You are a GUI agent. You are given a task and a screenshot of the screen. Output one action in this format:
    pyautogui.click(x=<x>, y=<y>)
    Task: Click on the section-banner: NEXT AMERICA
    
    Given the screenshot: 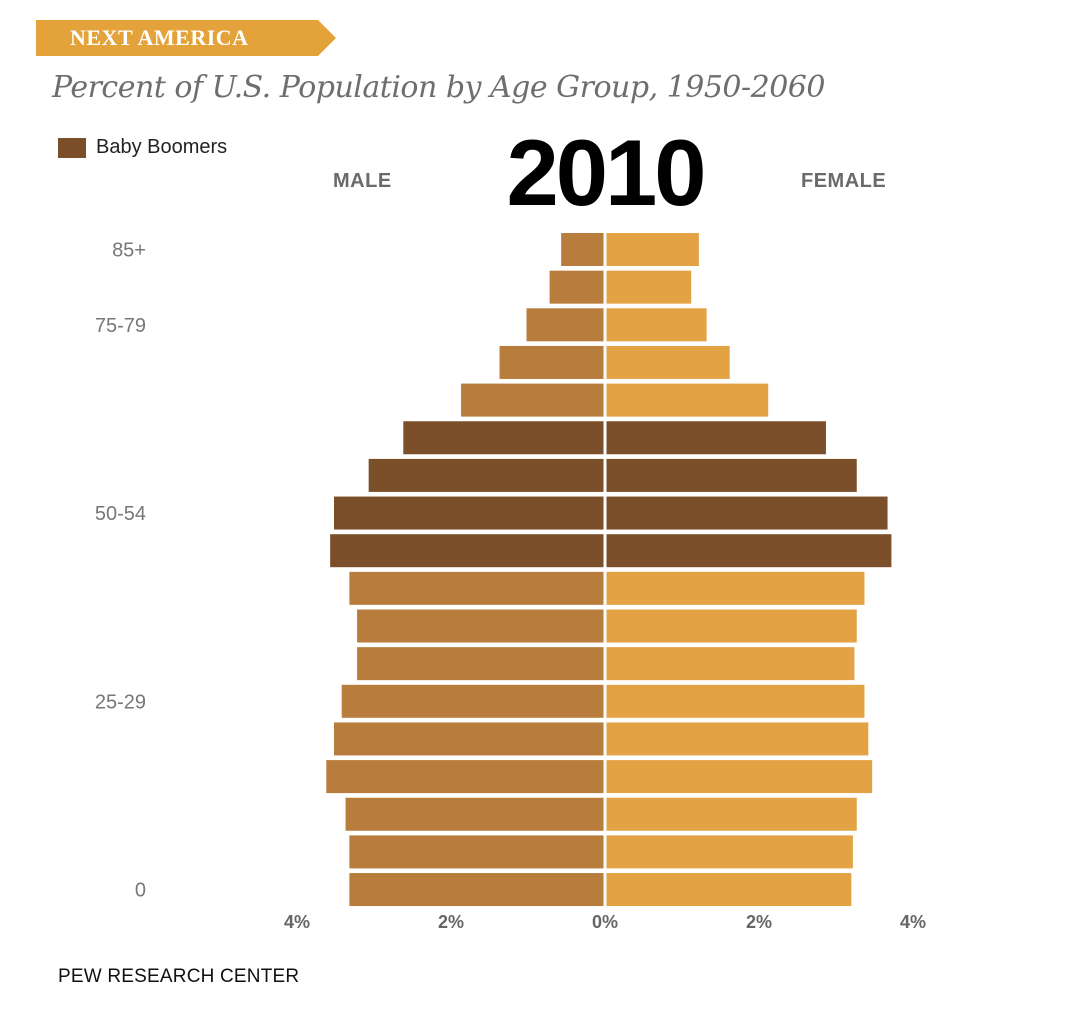 What is the action you would take?
    pyautogui.click(x=186, y=38)
    